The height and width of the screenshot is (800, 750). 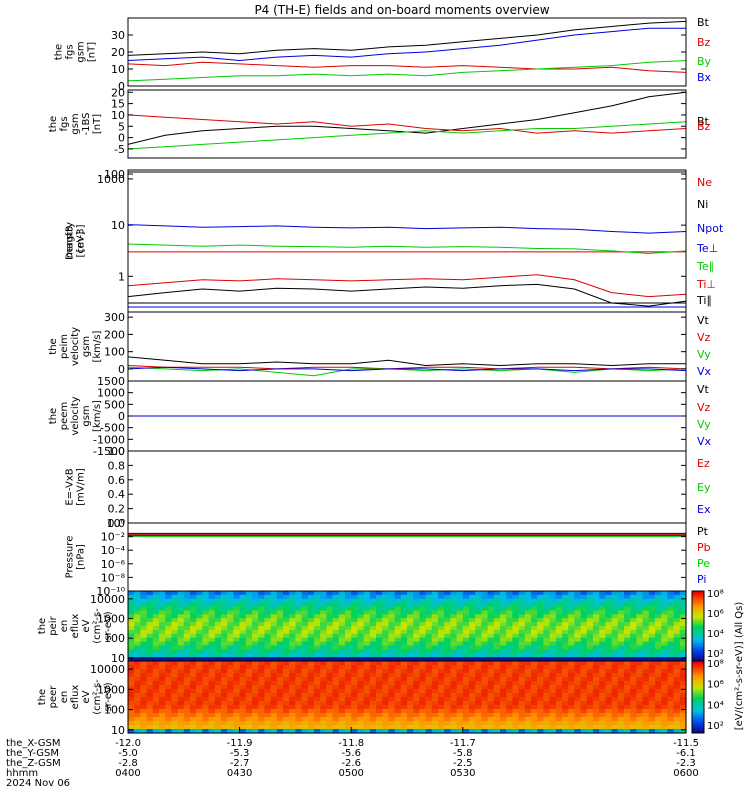 What do you see at coordinates (75, 697) in the screenshot?
I see `y-axis-label-line: eflux` at bounding box center [75, 697].